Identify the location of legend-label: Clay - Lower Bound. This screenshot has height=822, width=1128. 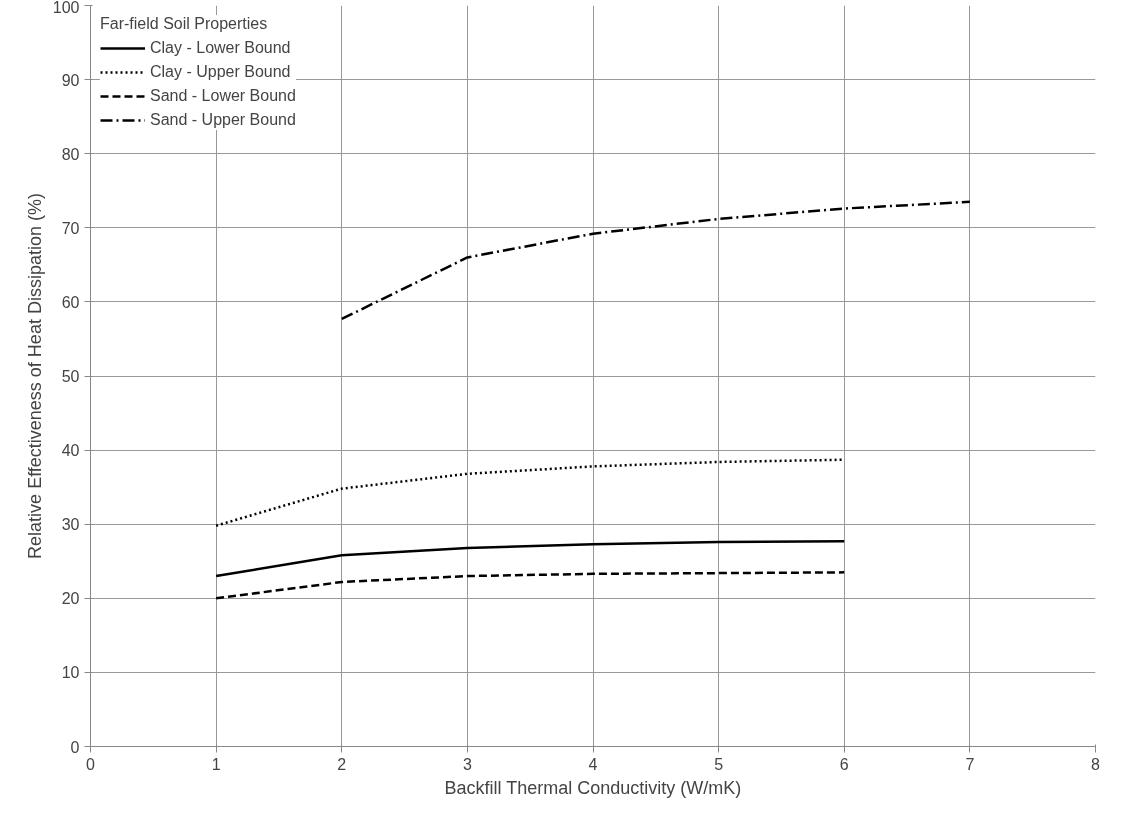
(220, 48).